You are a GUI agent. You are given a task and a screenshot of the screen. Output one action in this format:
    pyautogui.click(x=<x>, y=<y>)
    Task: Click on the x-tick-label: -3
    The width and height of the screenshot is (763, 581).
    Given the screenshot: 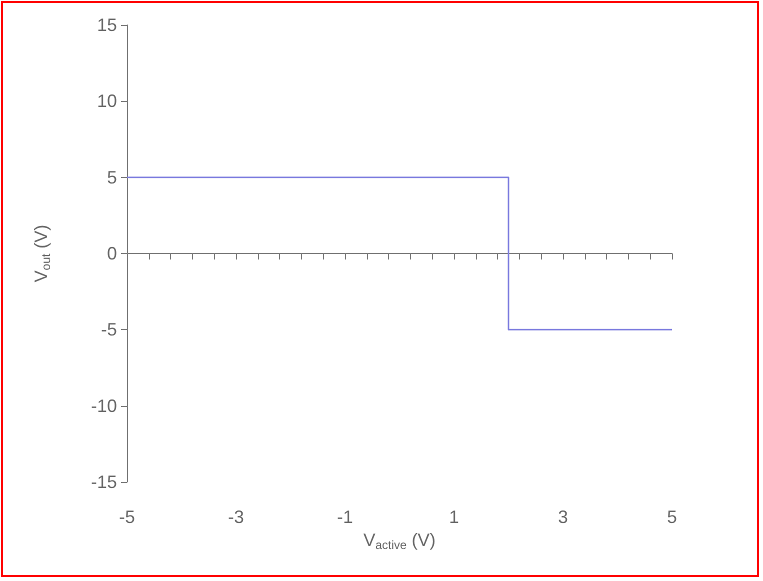 What is the action you would take?
    pyautogui.click(x=236, y=517)
    